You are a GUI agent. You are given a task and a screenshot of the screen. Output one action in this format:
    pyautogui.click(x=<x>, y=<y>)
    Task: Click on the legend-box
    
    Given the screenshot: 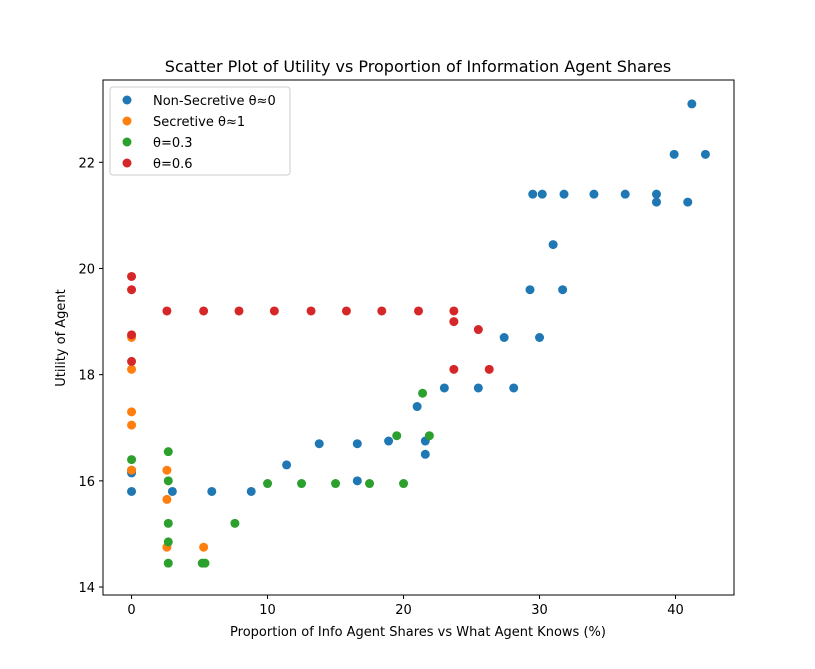 What is the action you would take?
    pyautogui.click(x=200, y=131)
    